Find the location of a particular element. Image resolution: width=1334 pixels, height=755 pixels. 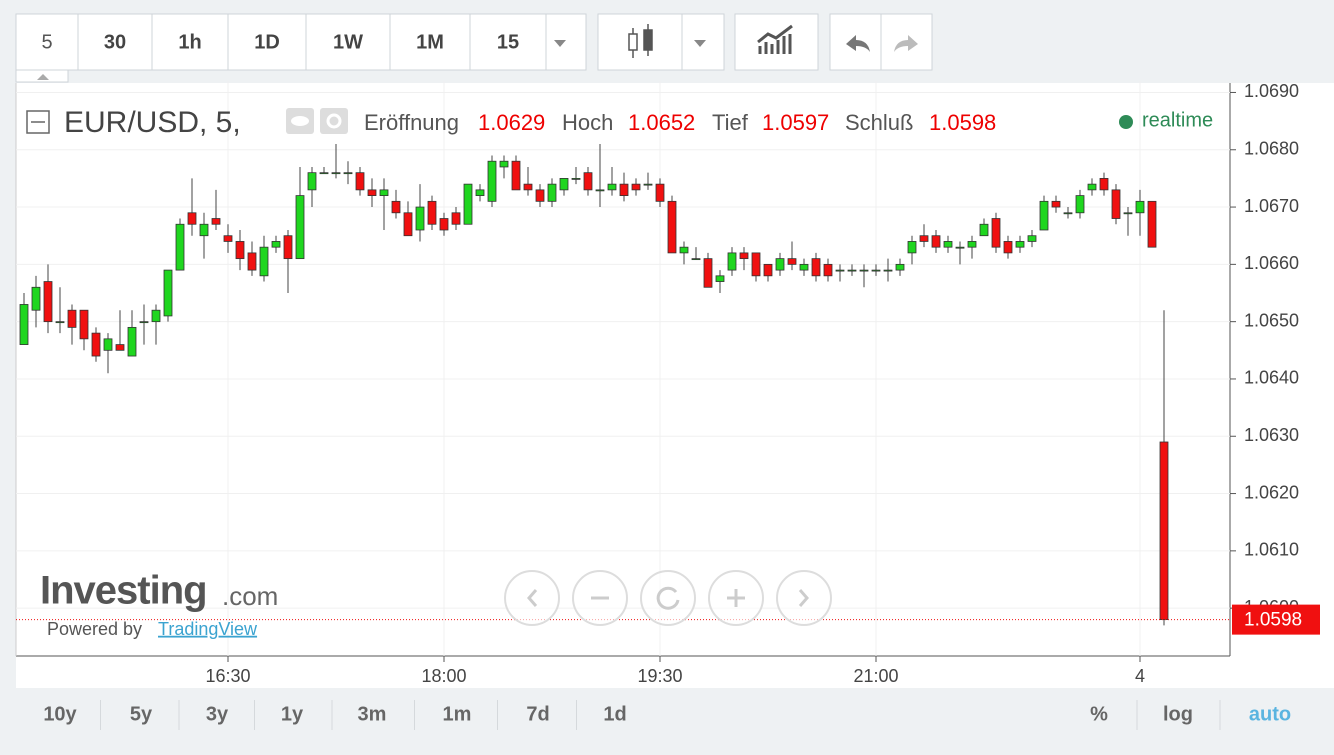

scale-option: auto is located at coordinates (1270, 714).